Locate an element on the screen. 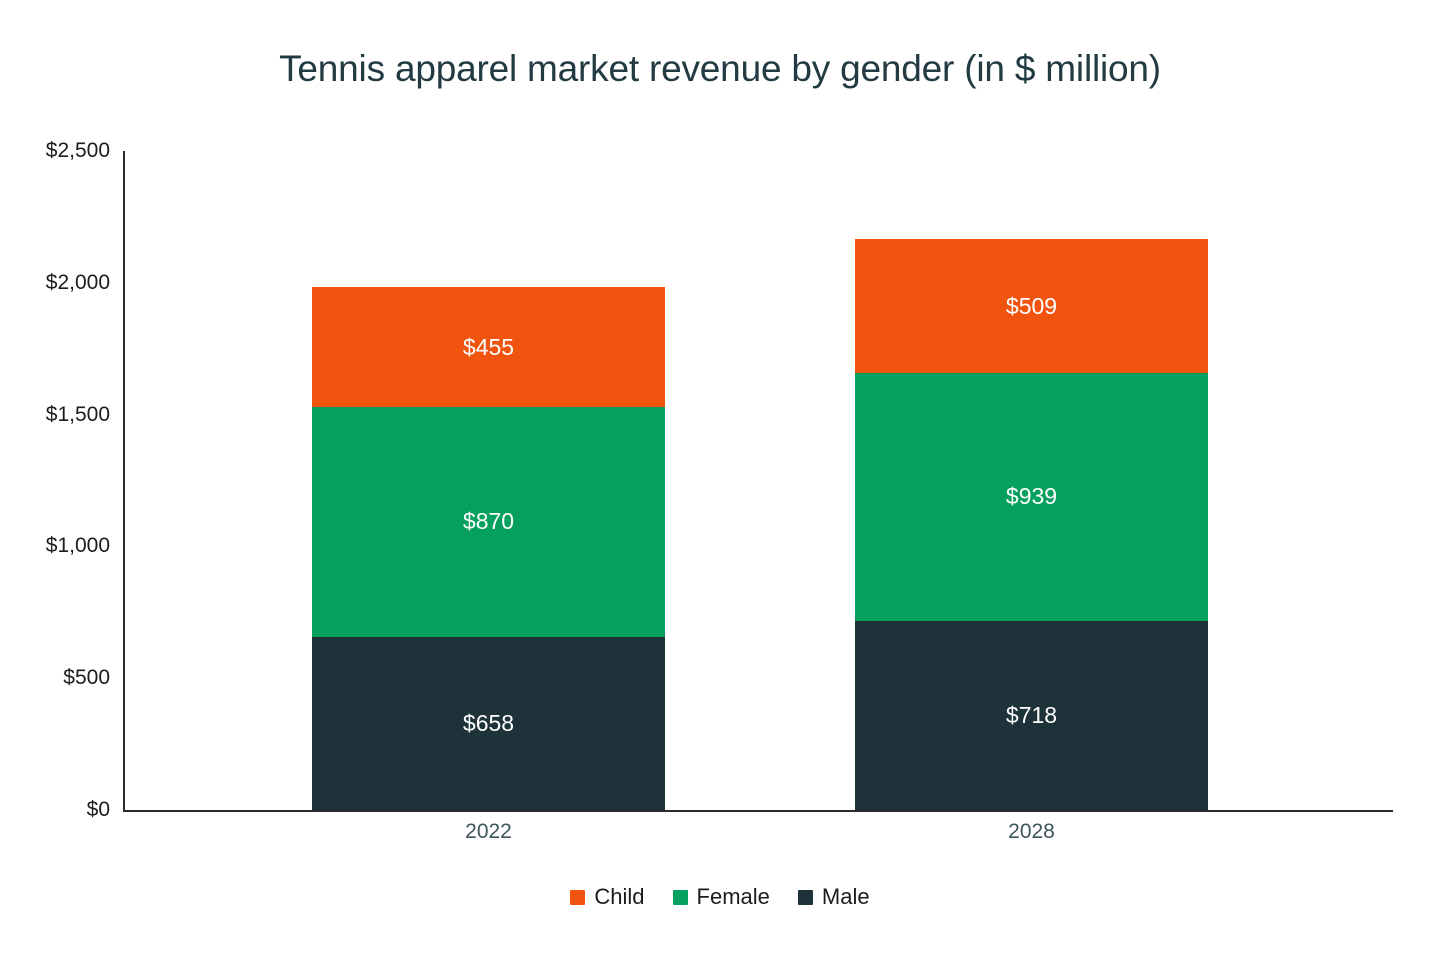 The image size is (1440, 960). legend-item-female: Female is located at coordinates (721, 897).